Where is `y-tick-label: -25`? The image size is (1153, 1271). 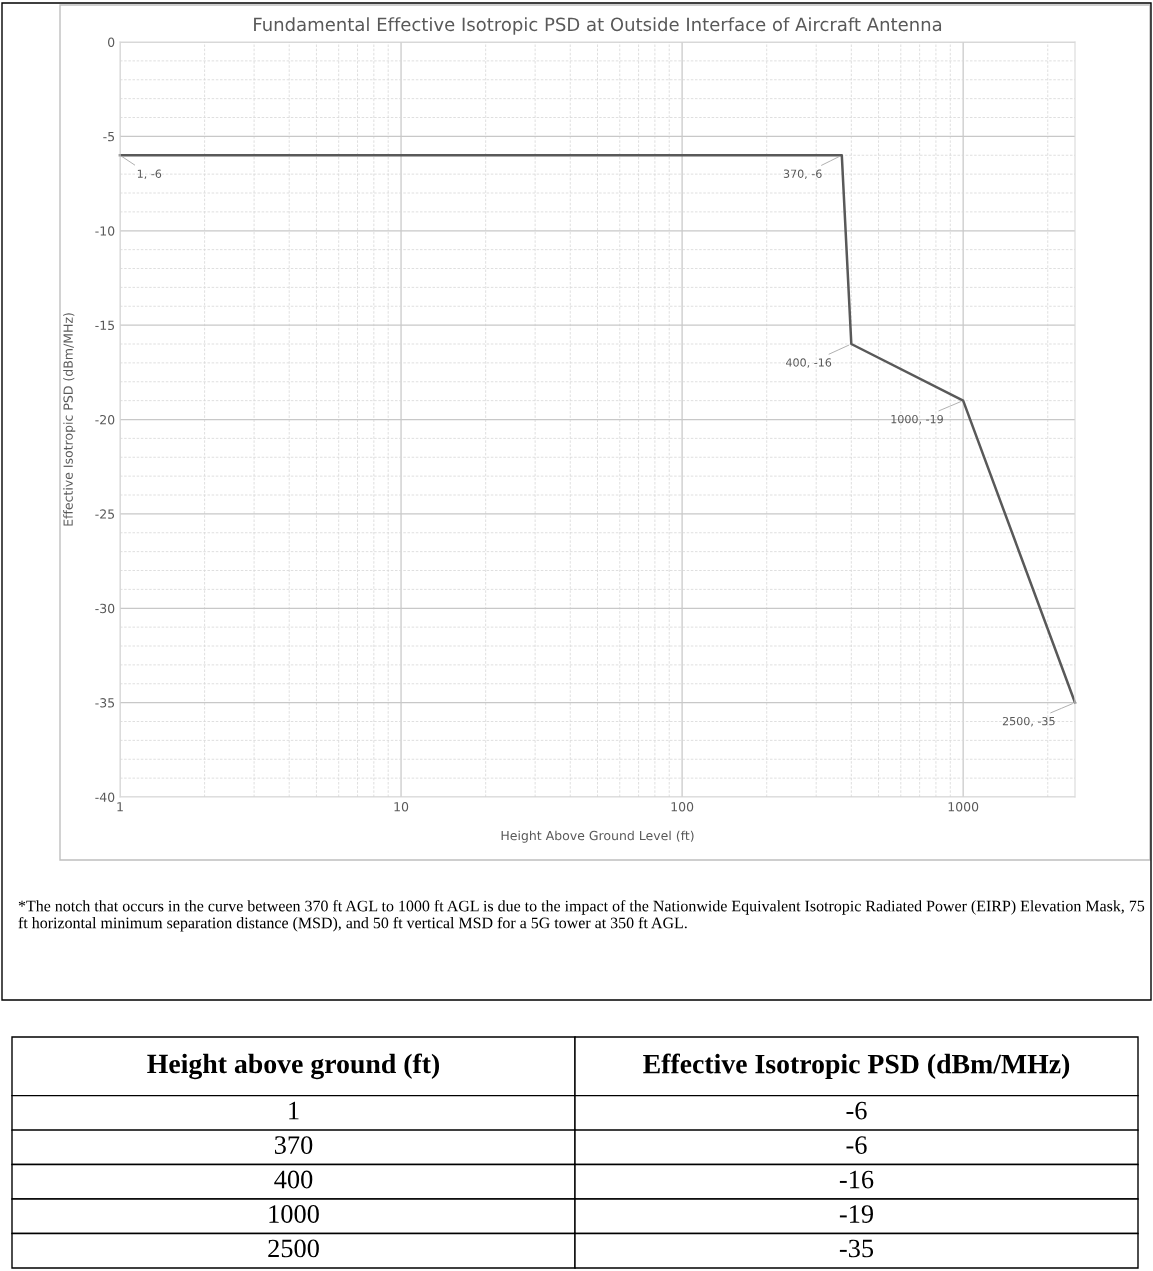 y-tick-label: -25 is located at coordinates (105, 514).